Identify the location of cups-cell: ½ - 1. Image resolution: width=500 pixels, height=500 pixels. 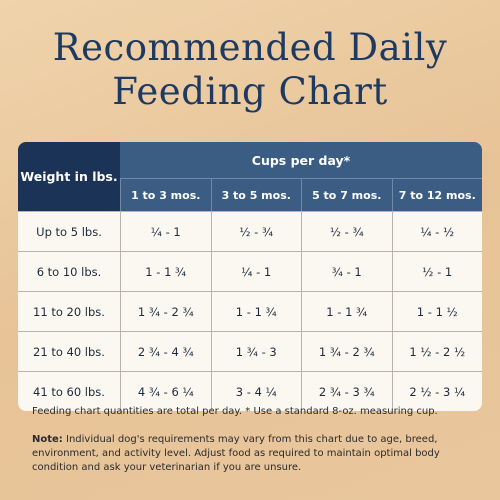
(436, 271).